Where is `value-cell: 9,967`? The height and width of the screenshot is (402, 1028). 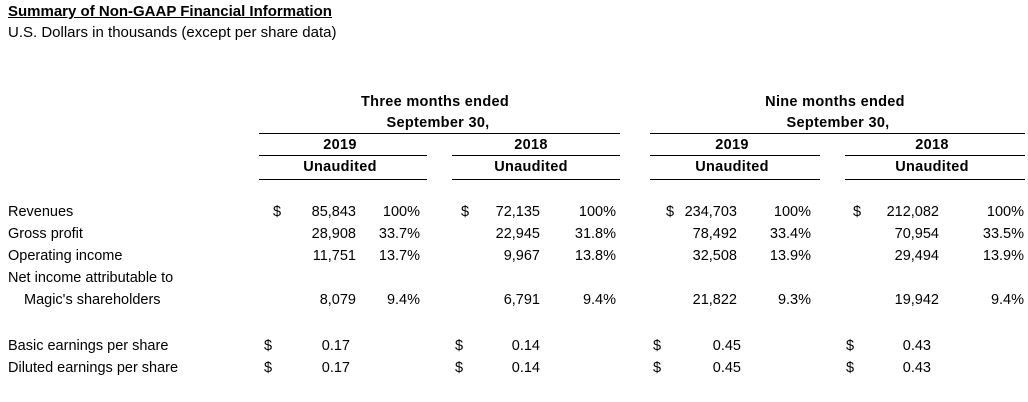 value-cell: 9,967 is located at coordinates (521, 256).